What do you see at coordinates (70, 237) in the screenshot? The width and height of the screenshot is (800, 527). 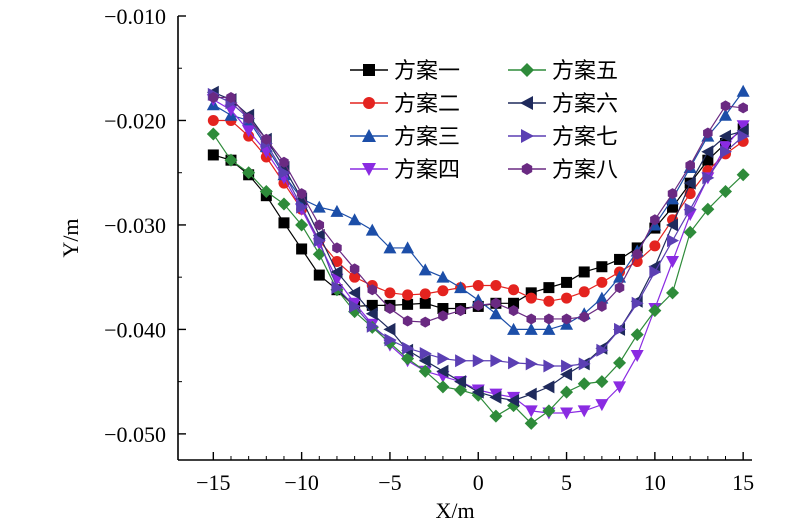 I see `y-axis-title: Y/m` at bounding box center [70, 237].